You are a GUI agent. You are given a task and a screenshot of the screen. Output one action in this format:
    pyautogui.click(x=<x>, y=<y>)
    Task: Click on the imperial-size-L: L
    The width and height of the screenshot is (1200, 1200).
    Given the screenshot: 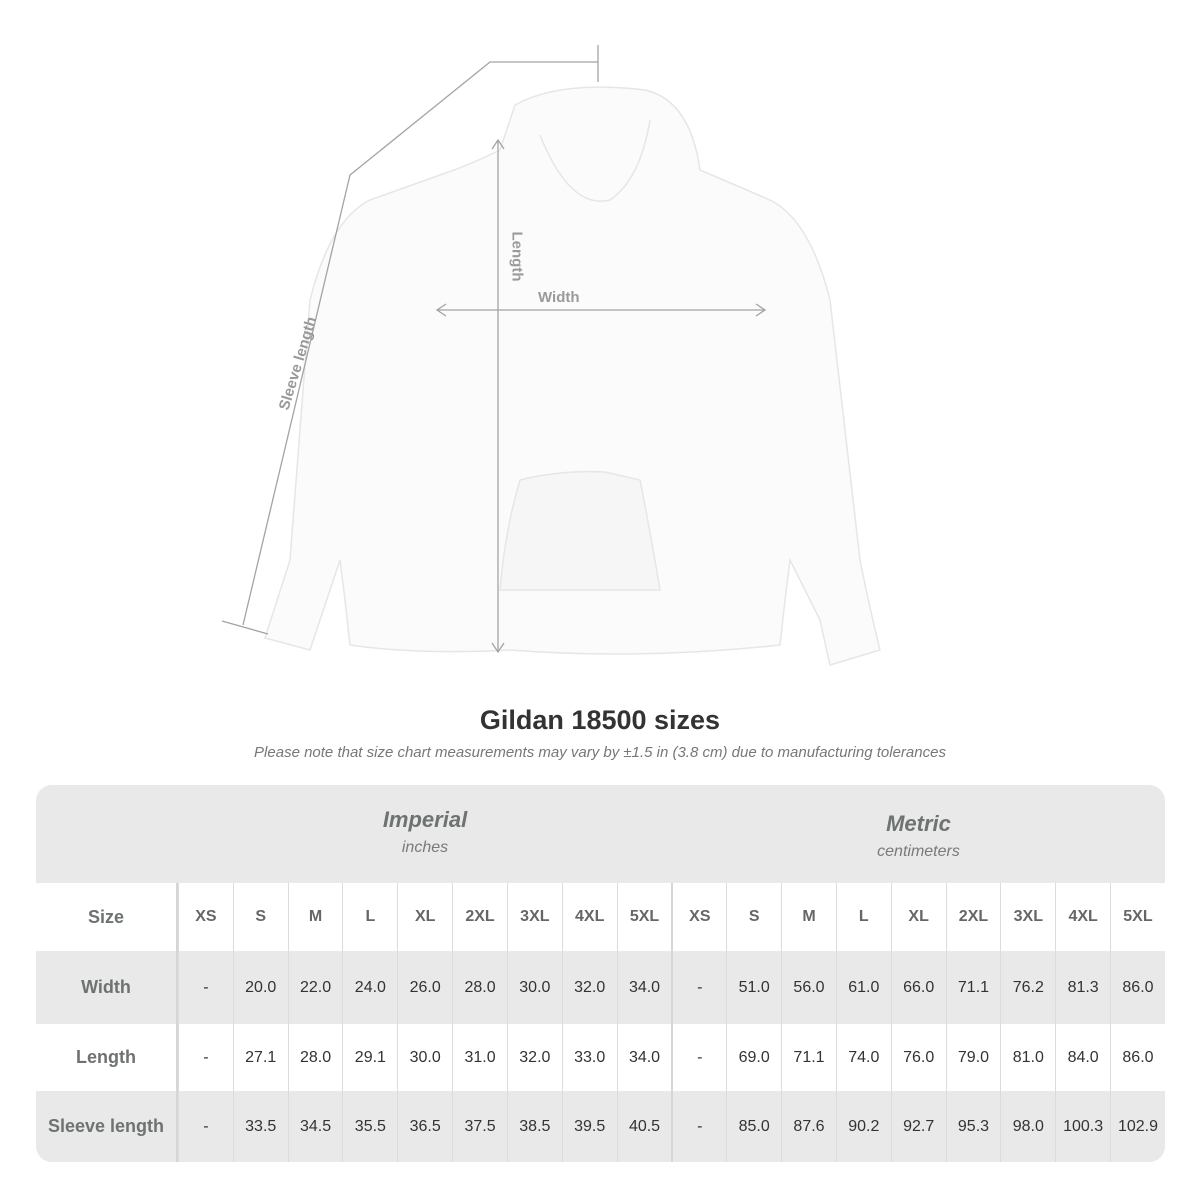 What is the action you would take?
    pyautogui.click(x=369, y=917)
    